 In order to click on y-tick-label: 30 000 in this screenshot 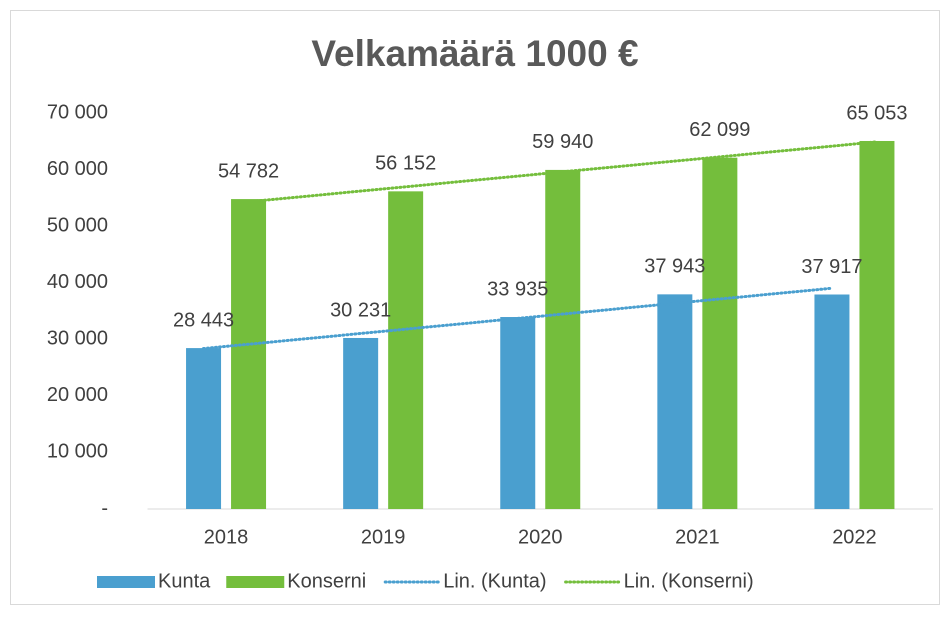, I will do `click(77, 339)`.